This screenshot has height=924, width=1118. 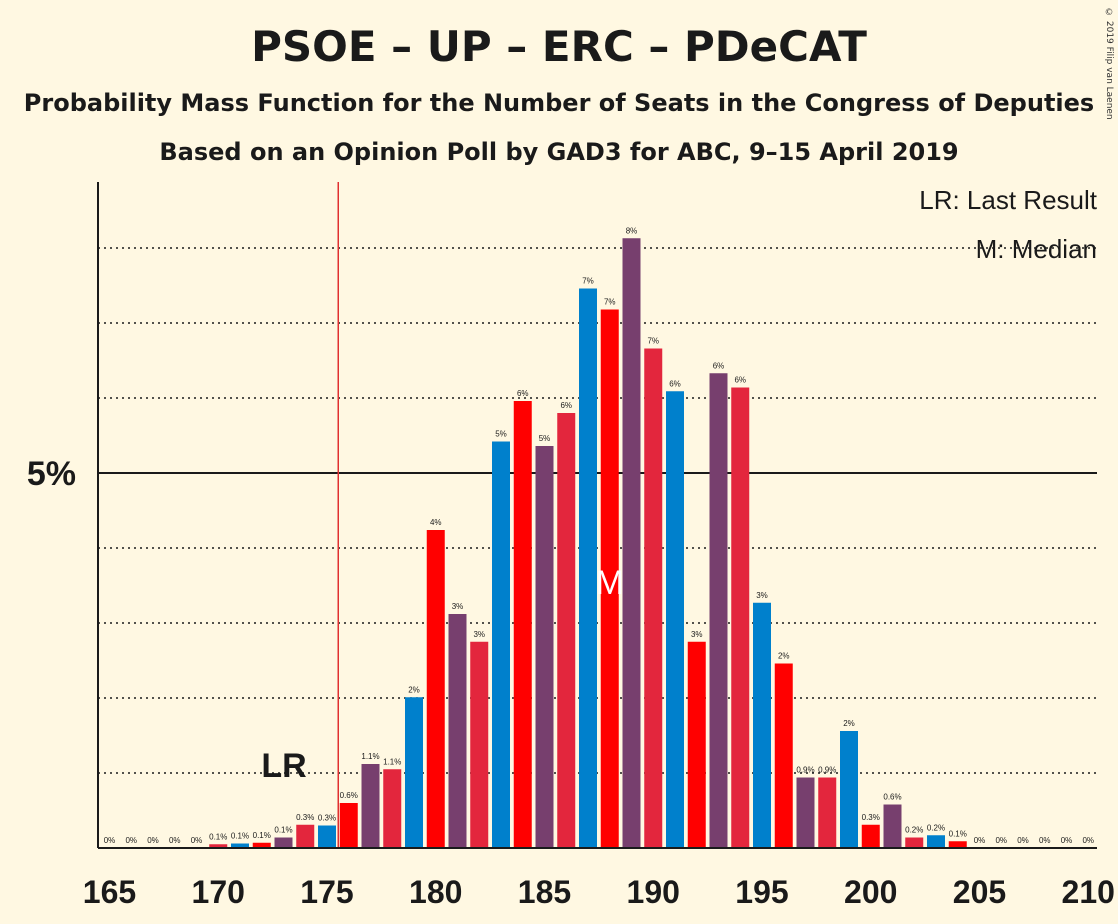 What do you see at coordinates (110, 840) in the screenshot?
I see `bar-label-165: 0%` at bounding box center [110, 840].